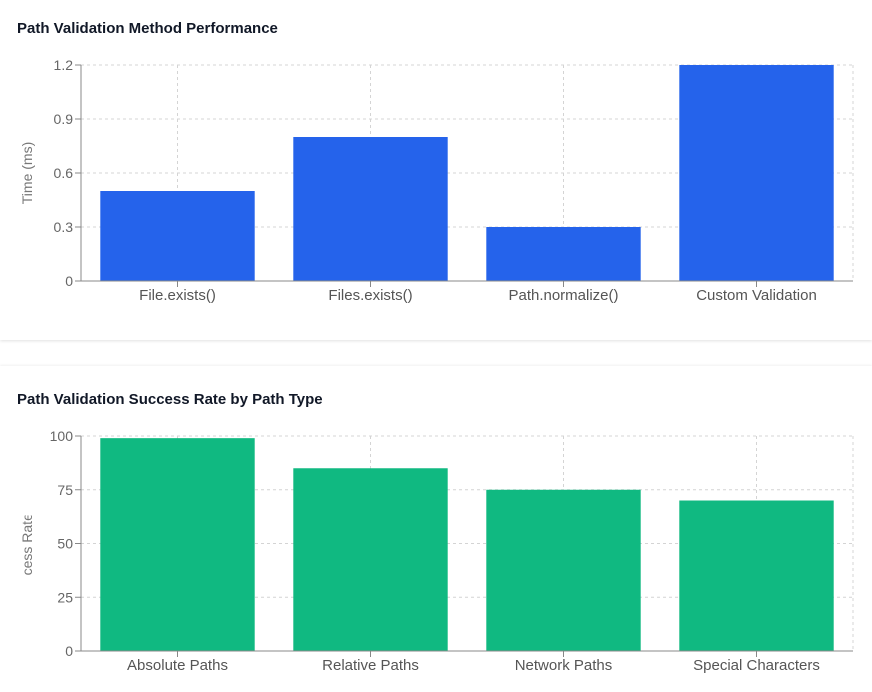 The width and height of the screenshot is (872, 692). I want to click on x-tick-label: Custom Validation, so click(756, 295).